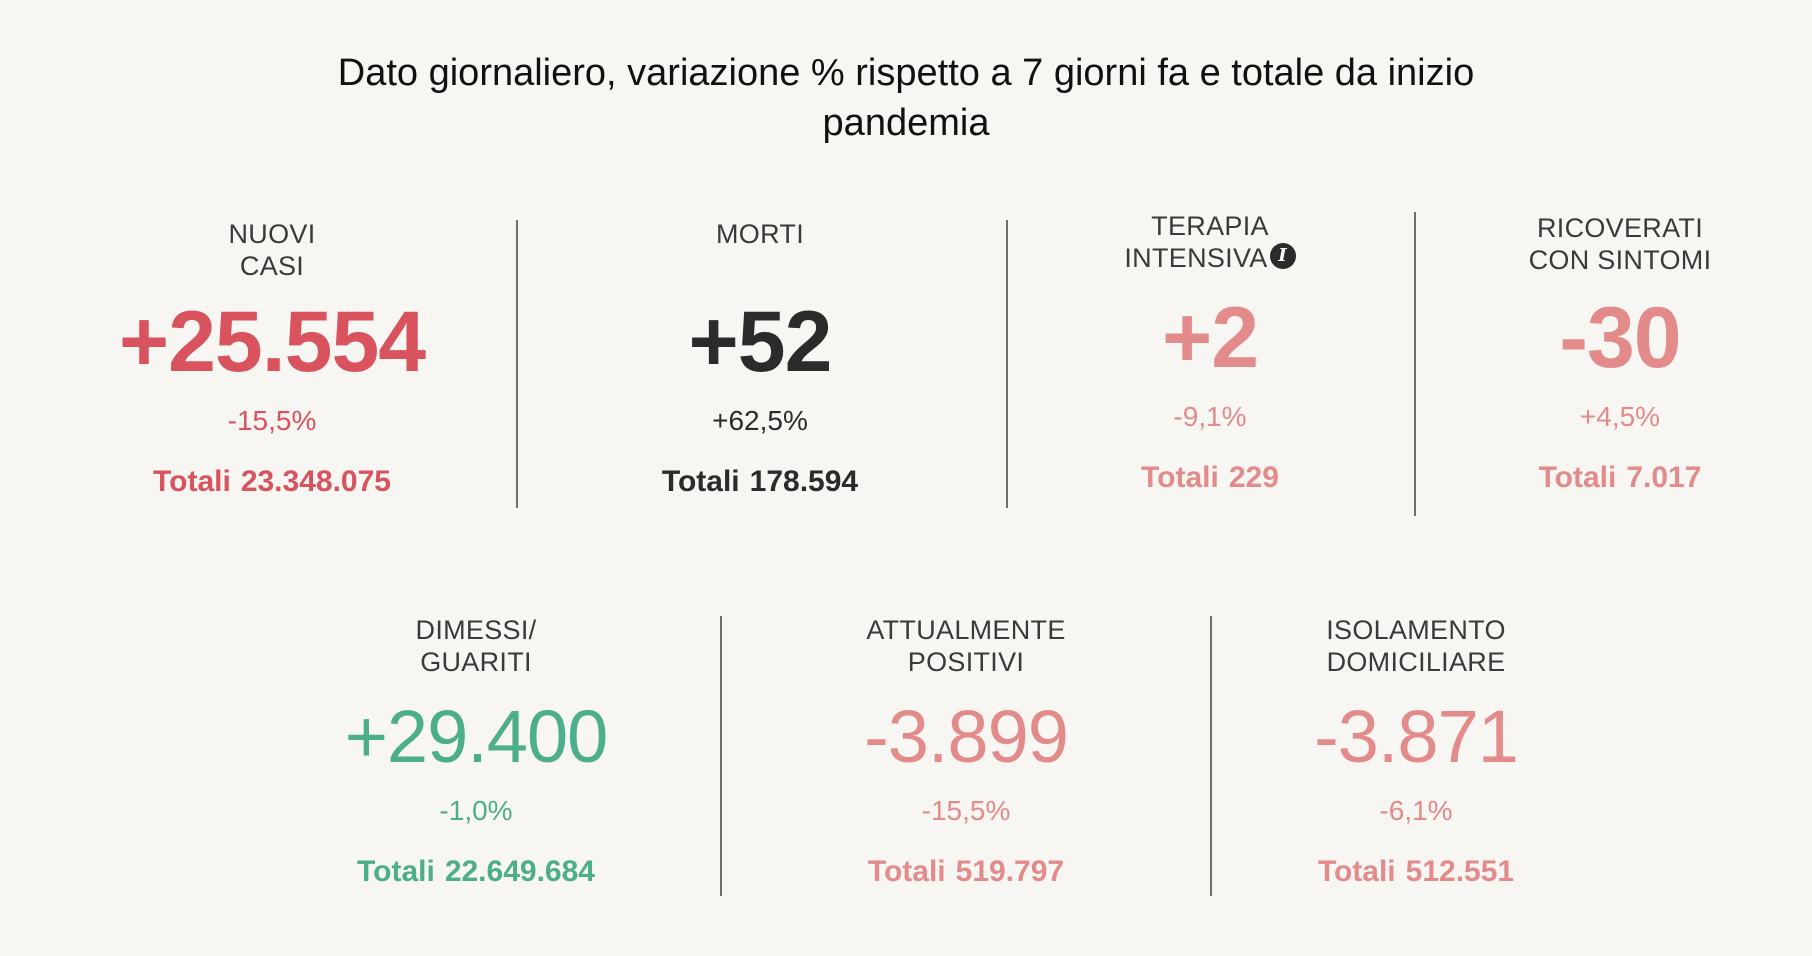 The image size is (1812, 956). What do you see at coordinates (1210, 226) in the screenshot?
I see `label-line: TERAPIA` at bounding box center [1210, 226].